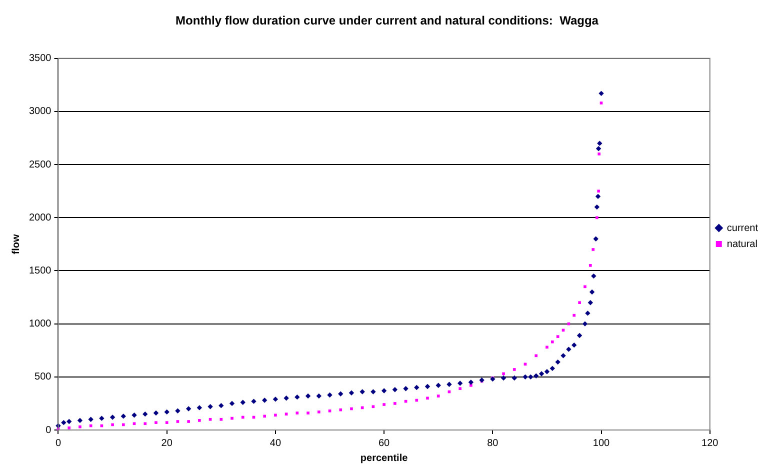 The height and width of the screenshot is (464, 770). Describe the element at coordinates (167, 443) in the screenshot. I see `x-tick-label: 20` at that location.